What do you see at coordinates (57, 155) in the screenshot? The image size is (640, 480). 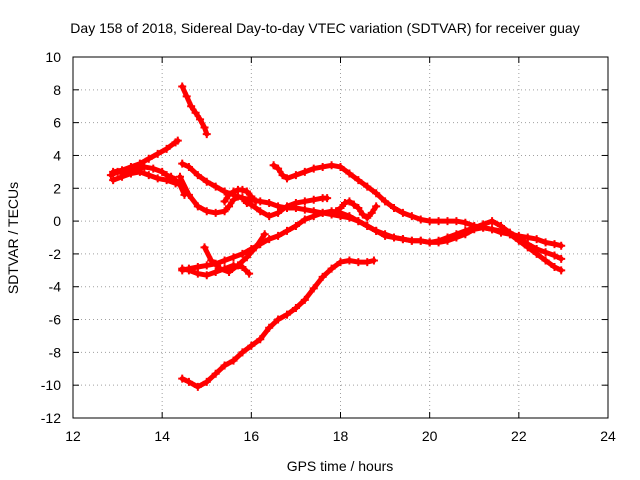 I see `y-tick-label: 4` at bounding box center [57, 155].